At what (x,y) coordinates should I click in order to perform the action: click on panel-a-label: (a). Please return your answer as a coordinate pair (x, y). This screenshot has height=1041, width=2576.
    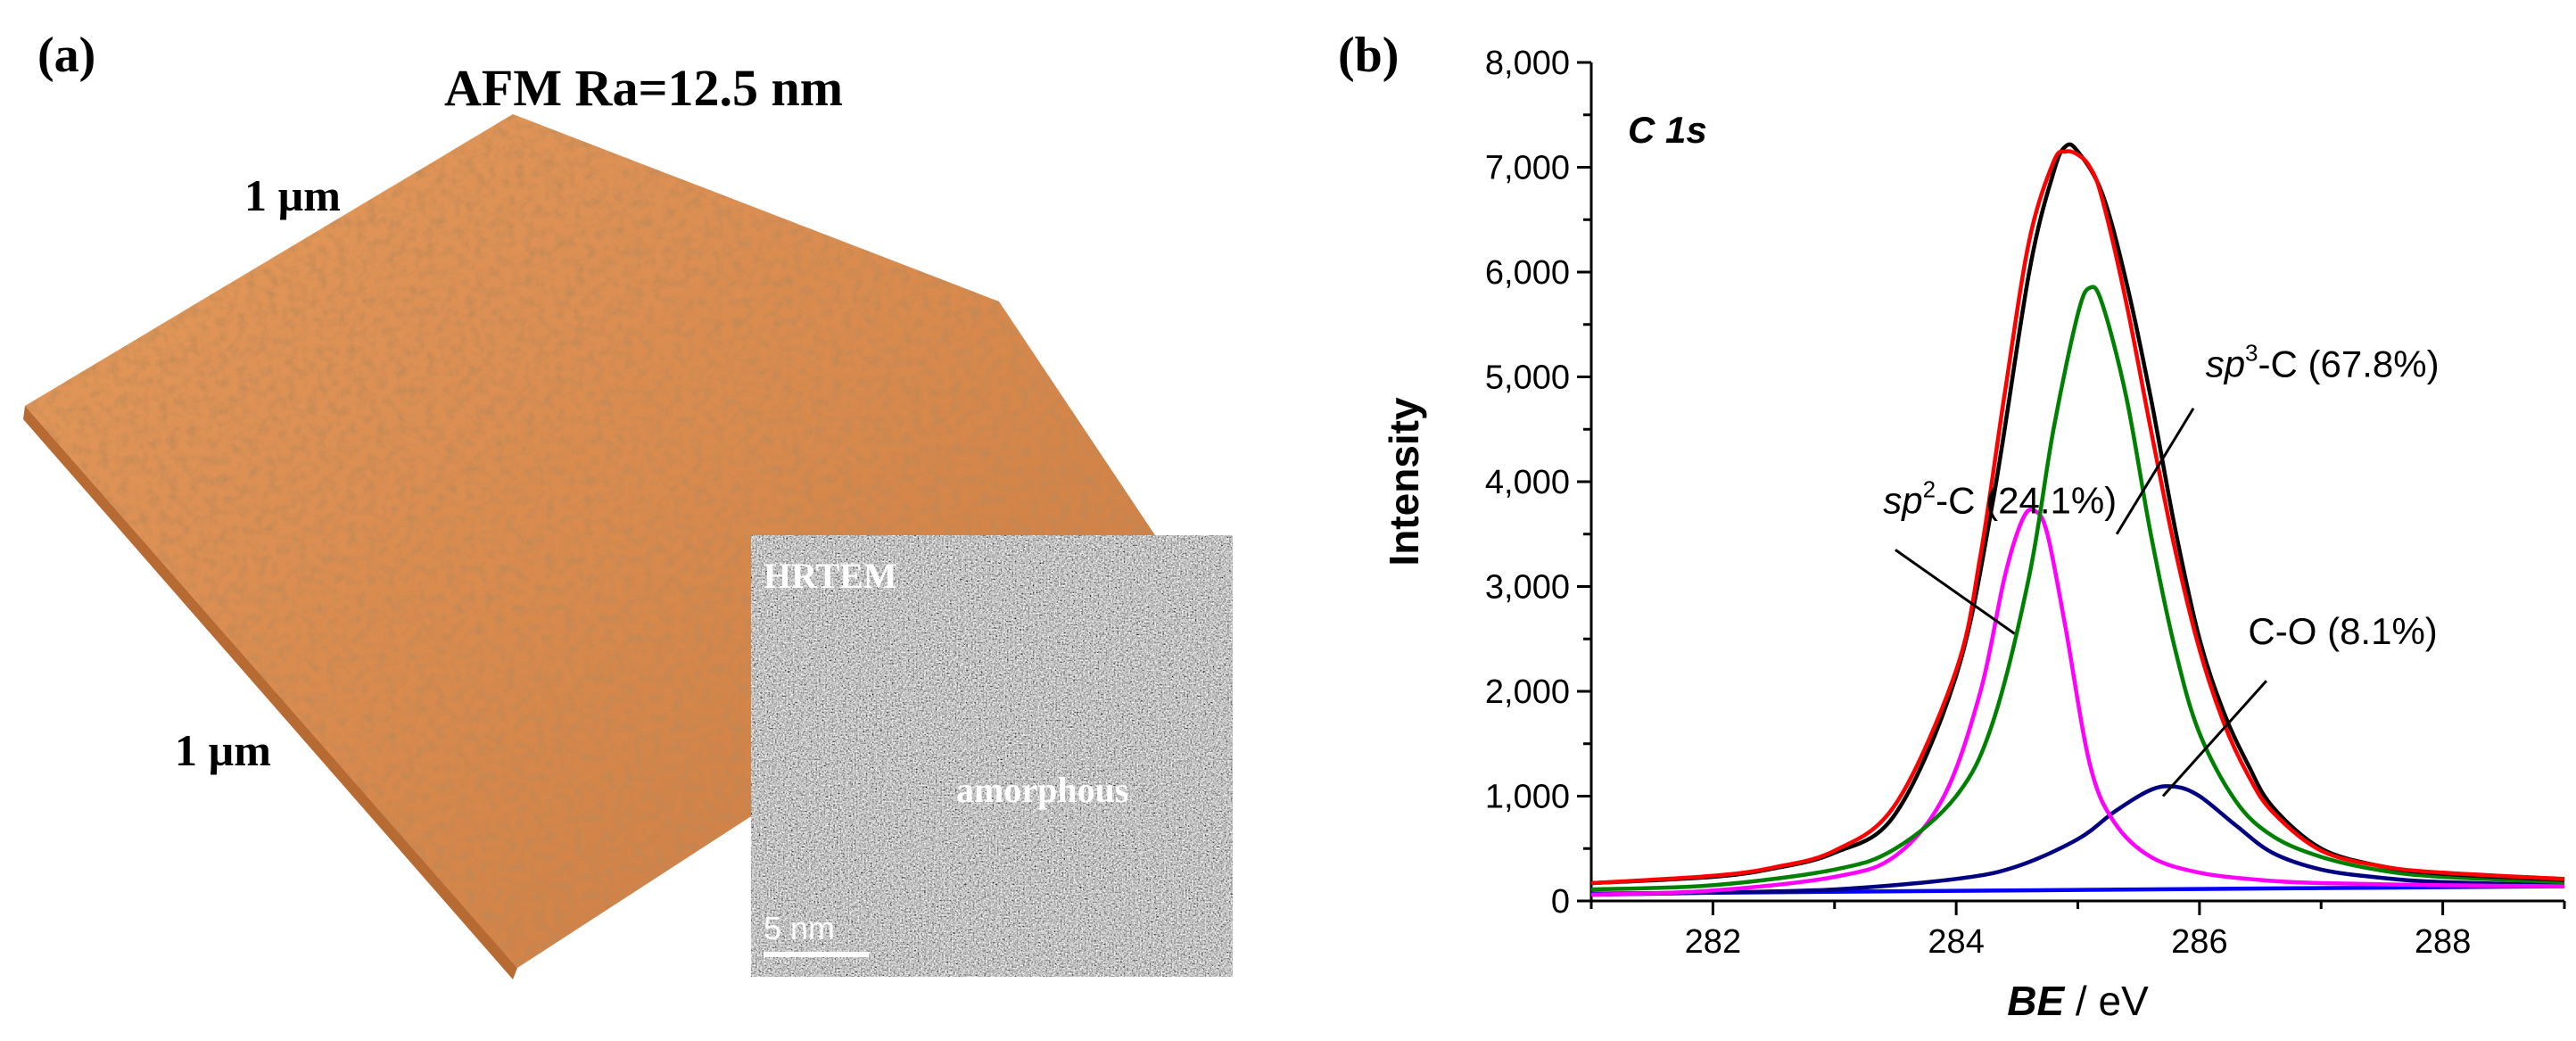
    Looking at the image, I should click on (67, 55).